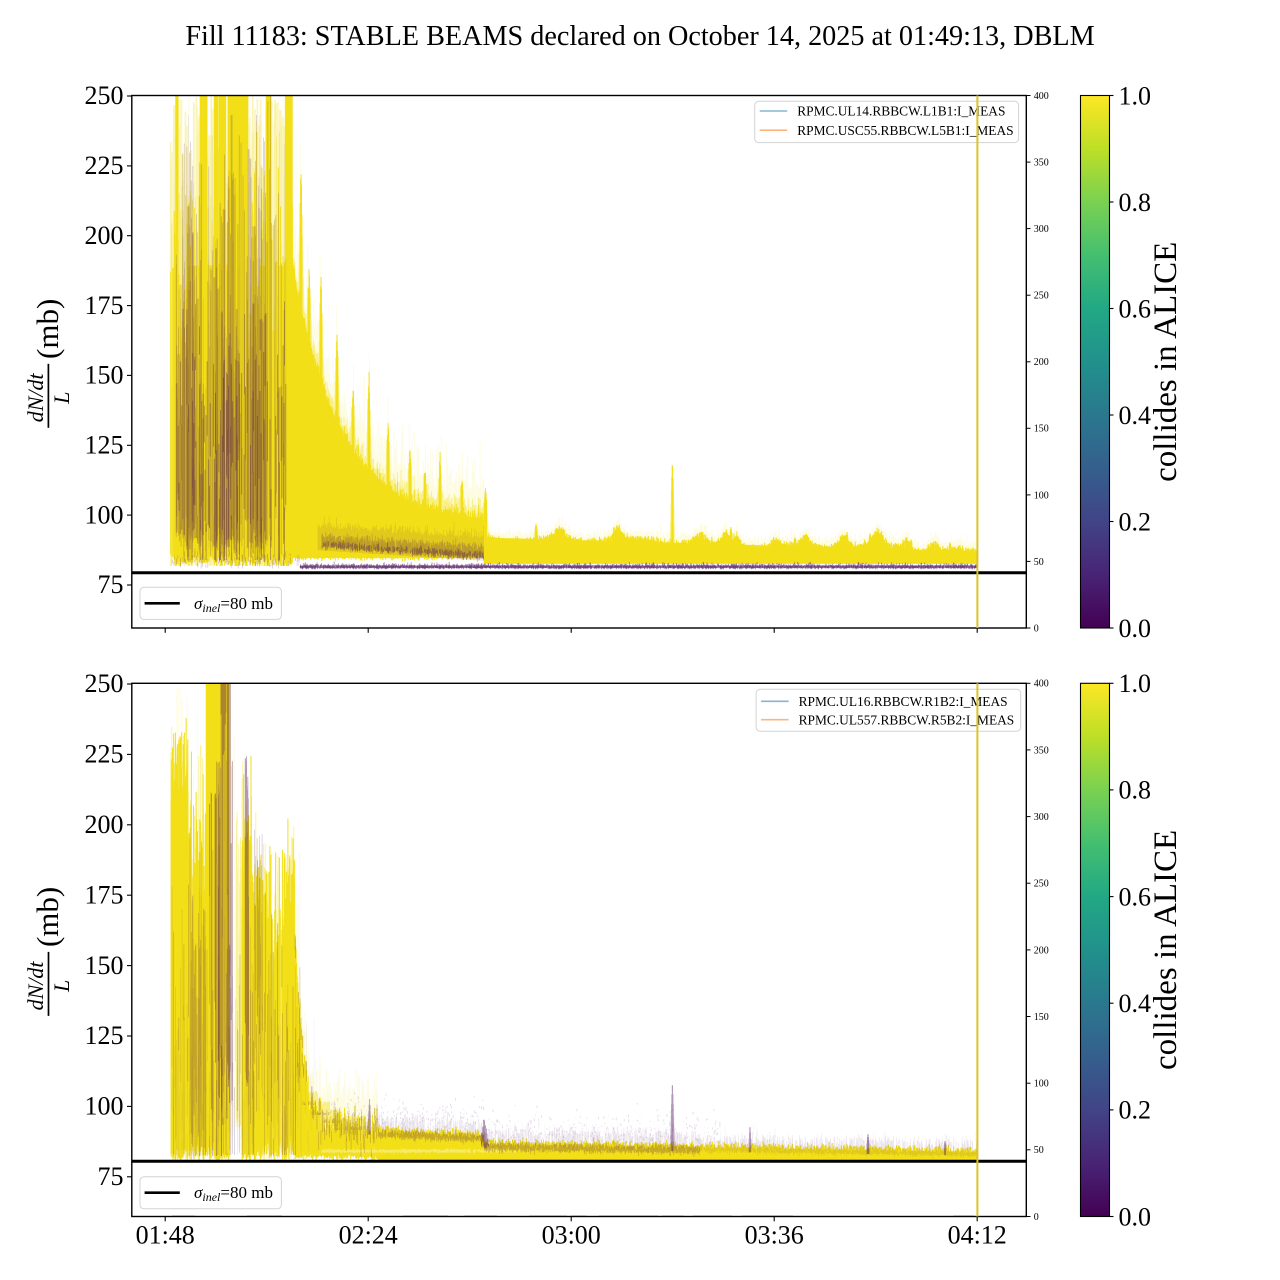 The image size is (1280, 1280). What do you see at coordinates (901, 111) in the screenshot?
I see `svg-text: RPMC.UL14.RBBCW.L1B1:I_MEAS` at bounding box center [901, 111].